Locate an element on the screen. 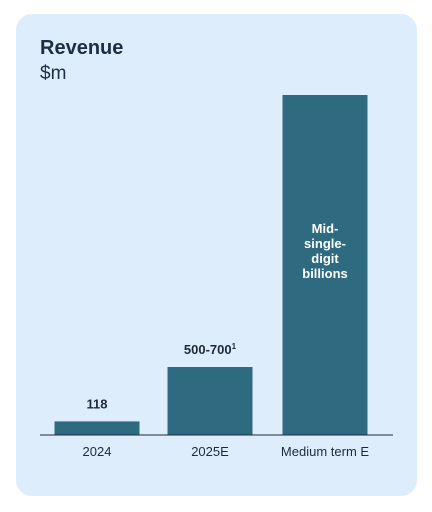  data-label-medium-term-e: Mid-single-digit billions is located at coordinates (325, 251).